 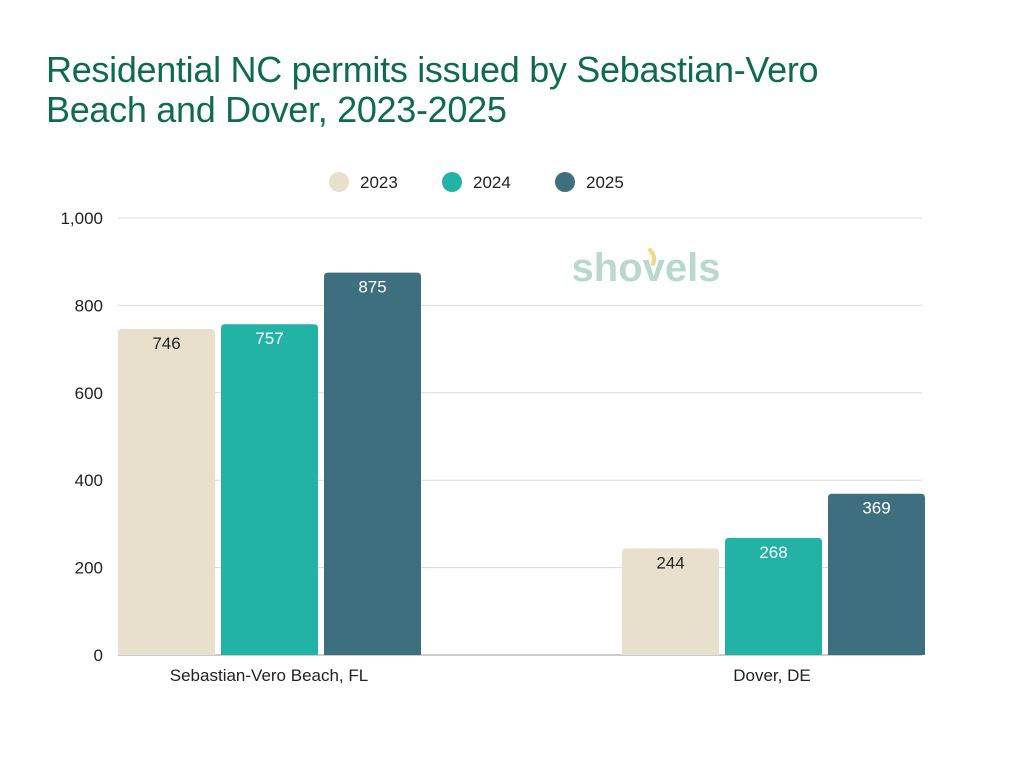 I want to click on bar-2025-dover, so click(x=876, y=574).